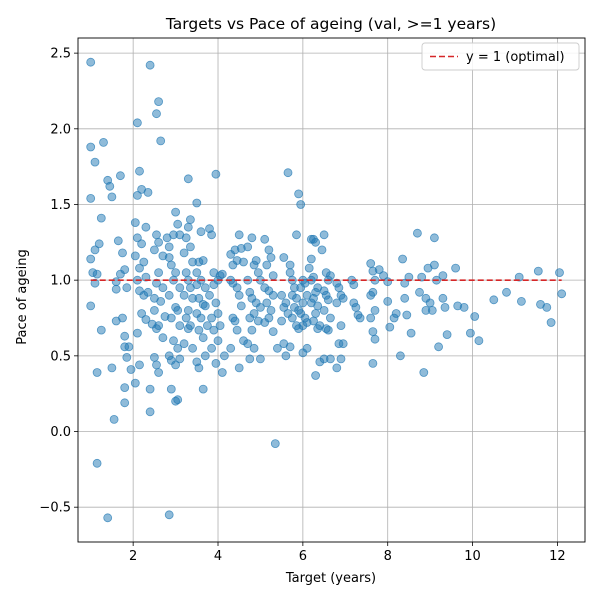 Image resolution: width=600 pixels, height=600 pixels. What do you see at coordinates (60, 205) in the screenshot?
I see `y-tick-label: 1.5` at bounding box center [60, 205].